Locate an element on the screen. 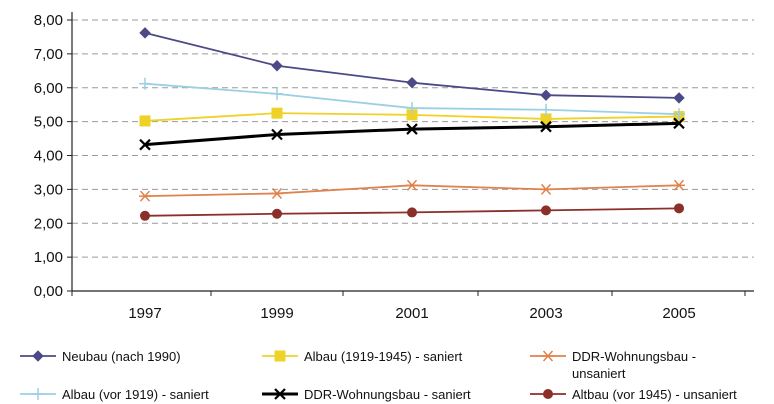  legend-label: DDR-Wohnungsbau - saniert is located at coordinates (387, 394).